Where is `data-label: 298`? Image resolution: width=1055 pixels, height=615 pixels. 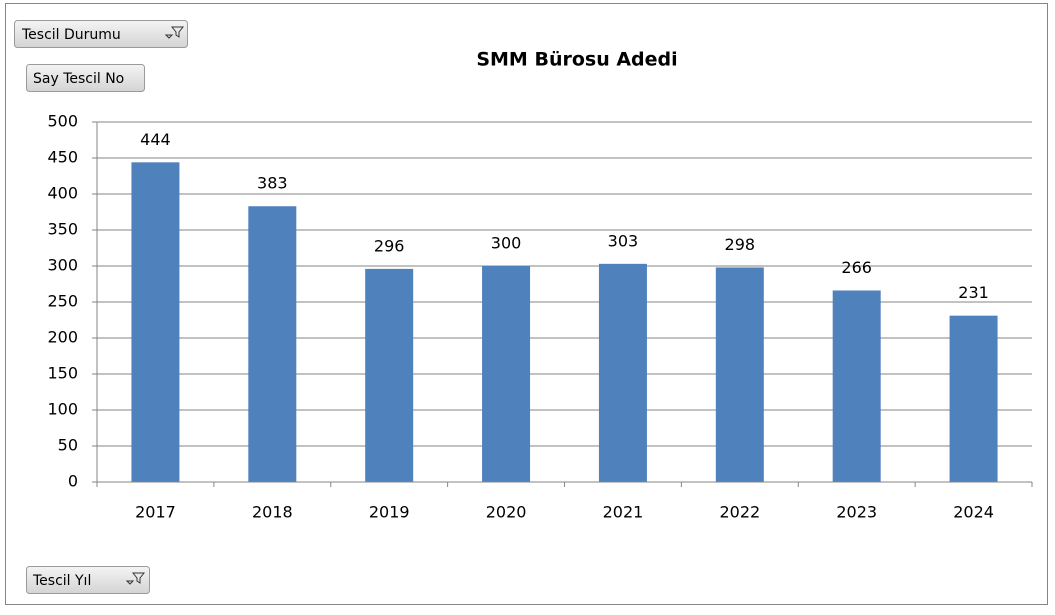
data-label: 298 is located at coordinates (740, 244).